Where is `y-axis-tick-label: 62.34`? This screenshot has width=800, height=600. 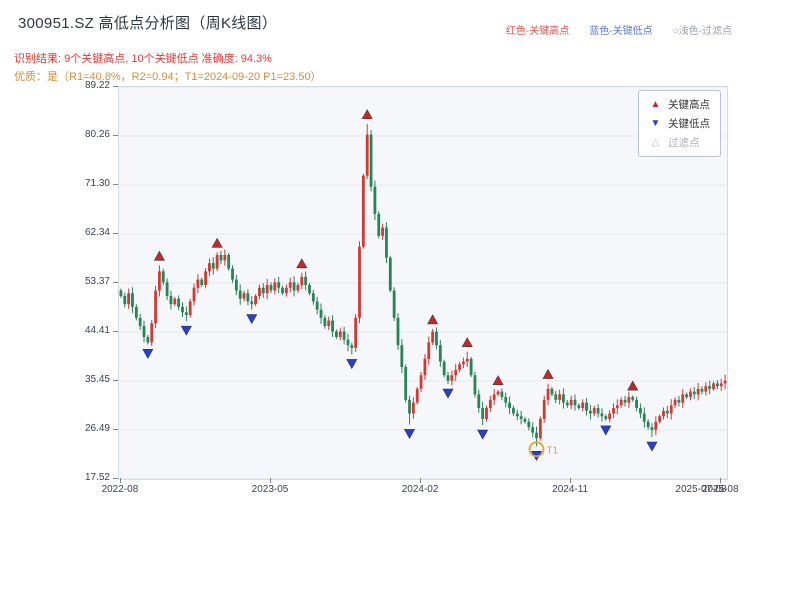
y-axis-tick-label: 62.34 is located at coordinates (97, 232).